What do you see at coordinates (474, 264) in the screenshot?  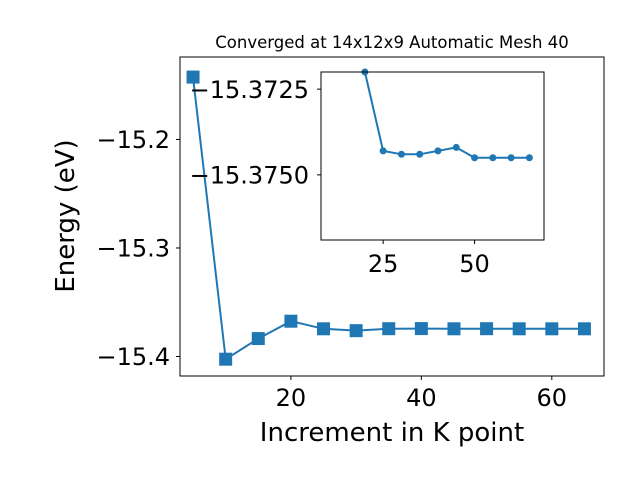 I see `inset-x-tick-label: 50` at bounding box center [474, 264].